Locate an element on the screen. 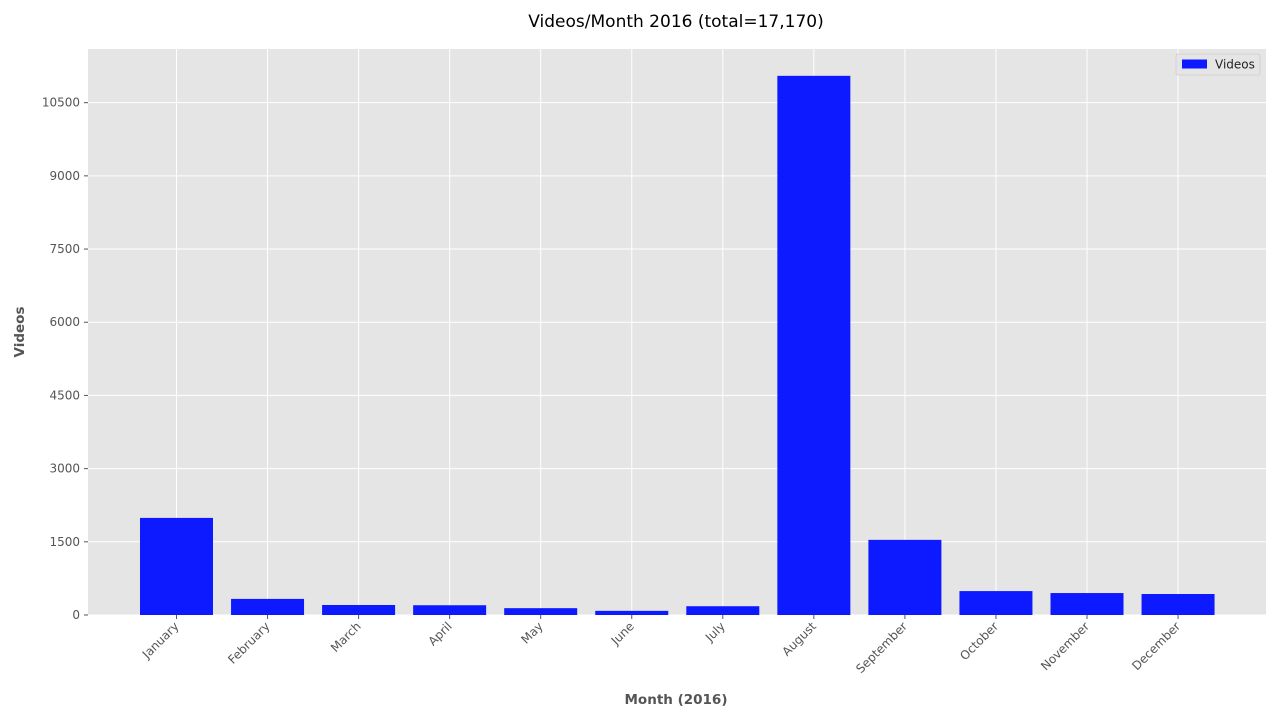 The image size is (1280, 720). y-tick-label: 0 is located at coordinates (76, 615).